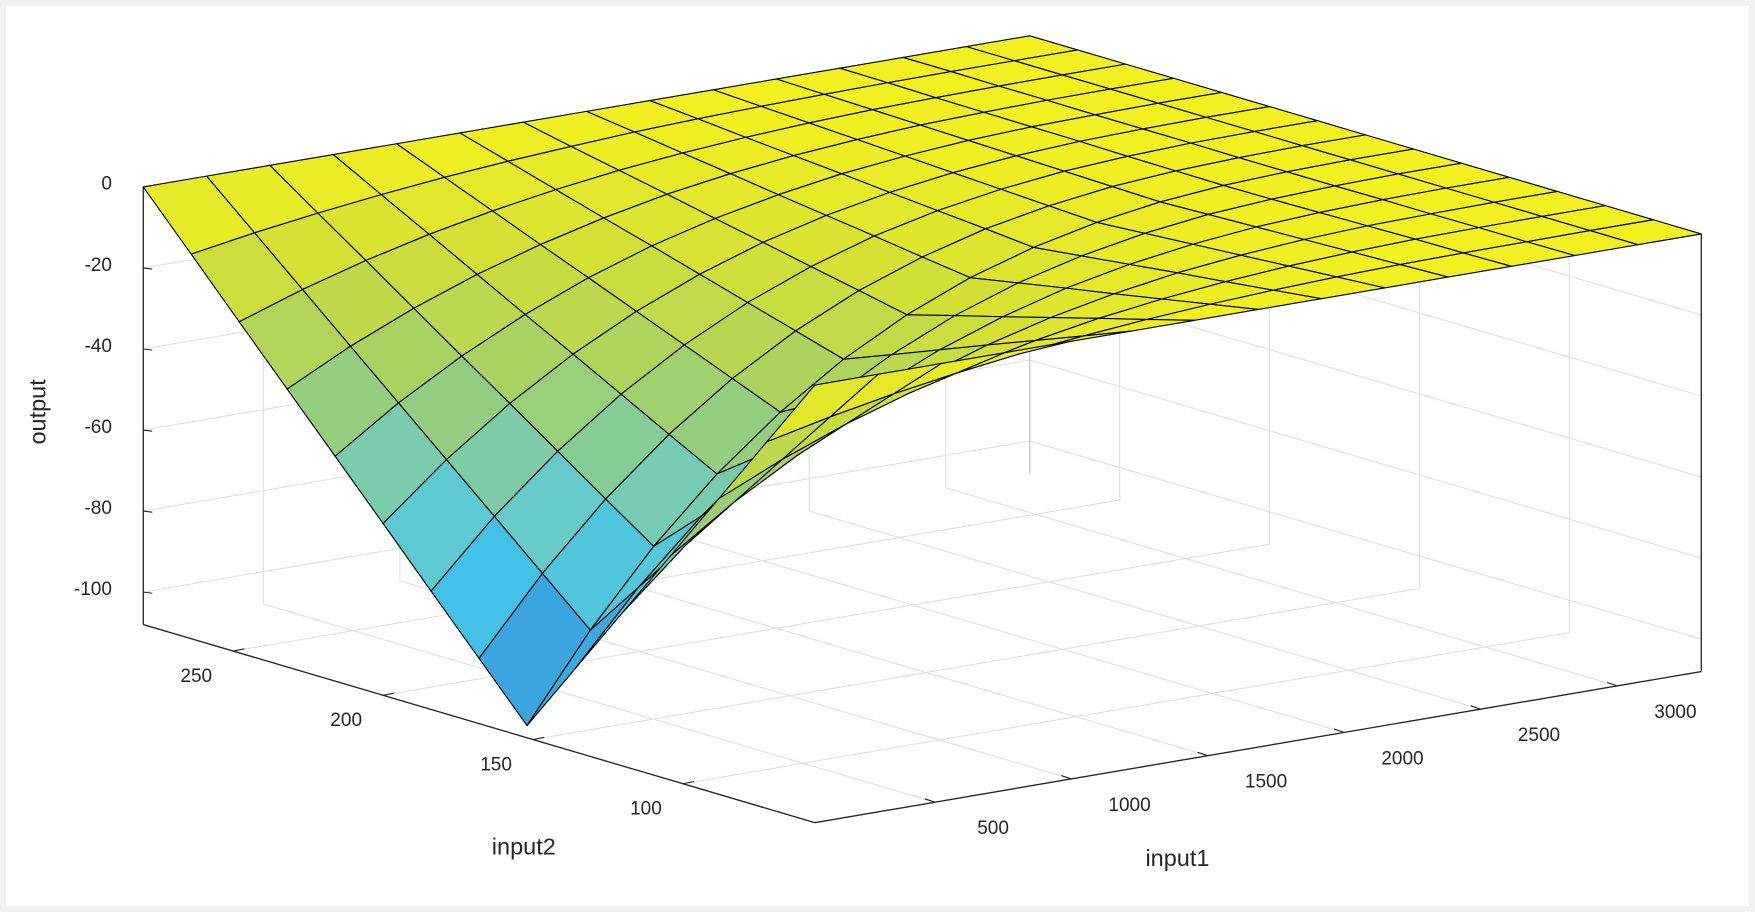 The height and width of the screenshot is (912, 1755). Describe the element at coordinates (37, 412) in the screenshot. I see `z-axis-label: output` at that location.